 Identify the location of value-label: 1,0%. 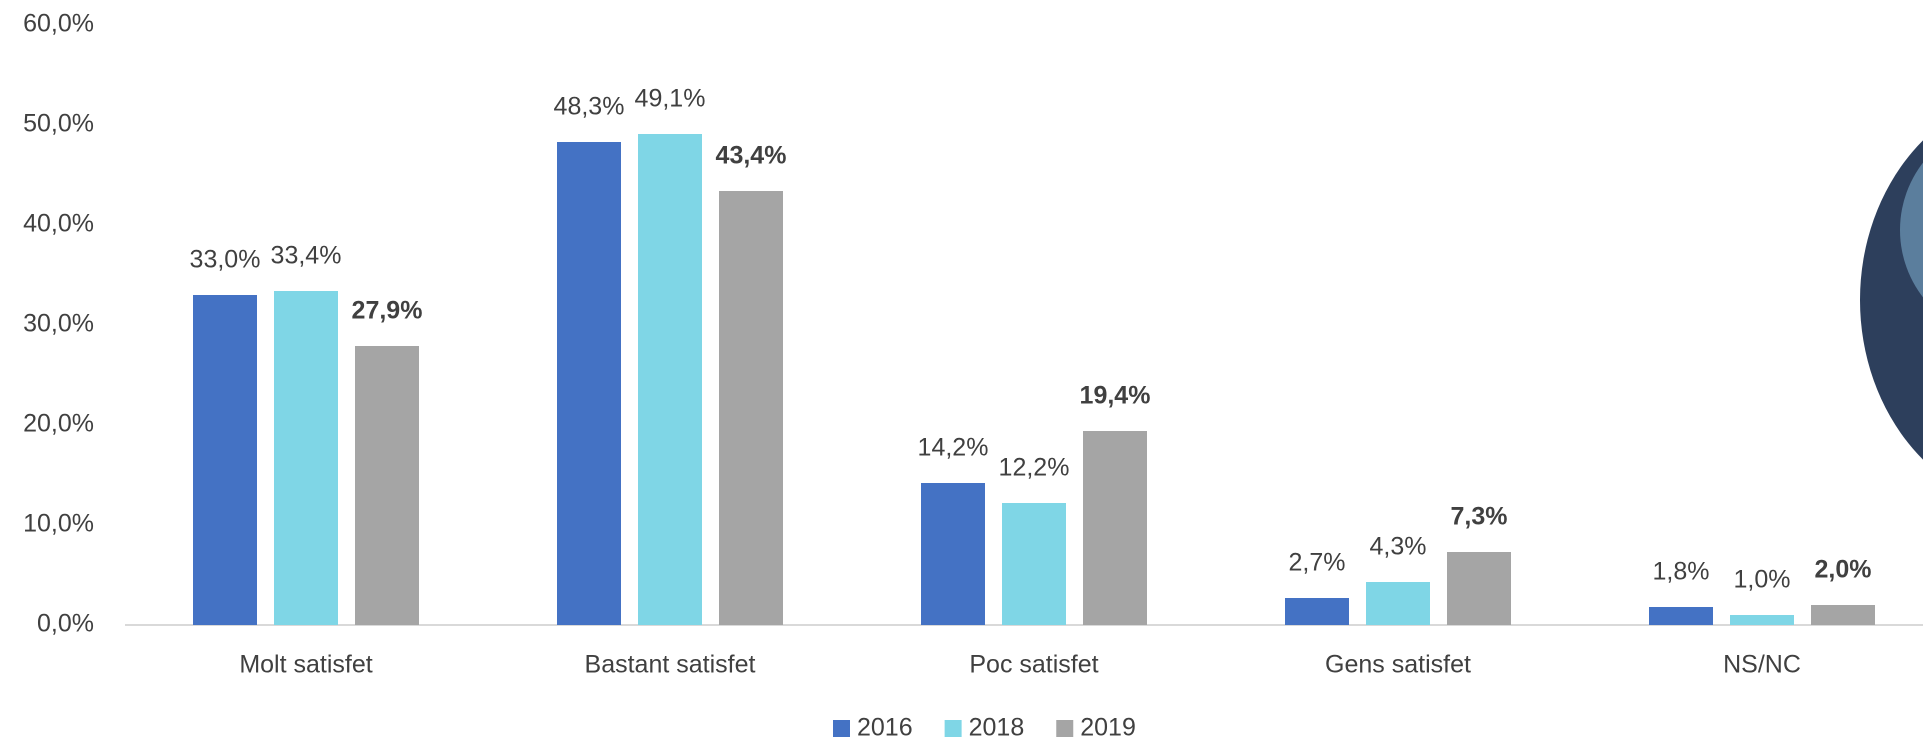
(1762, 580).